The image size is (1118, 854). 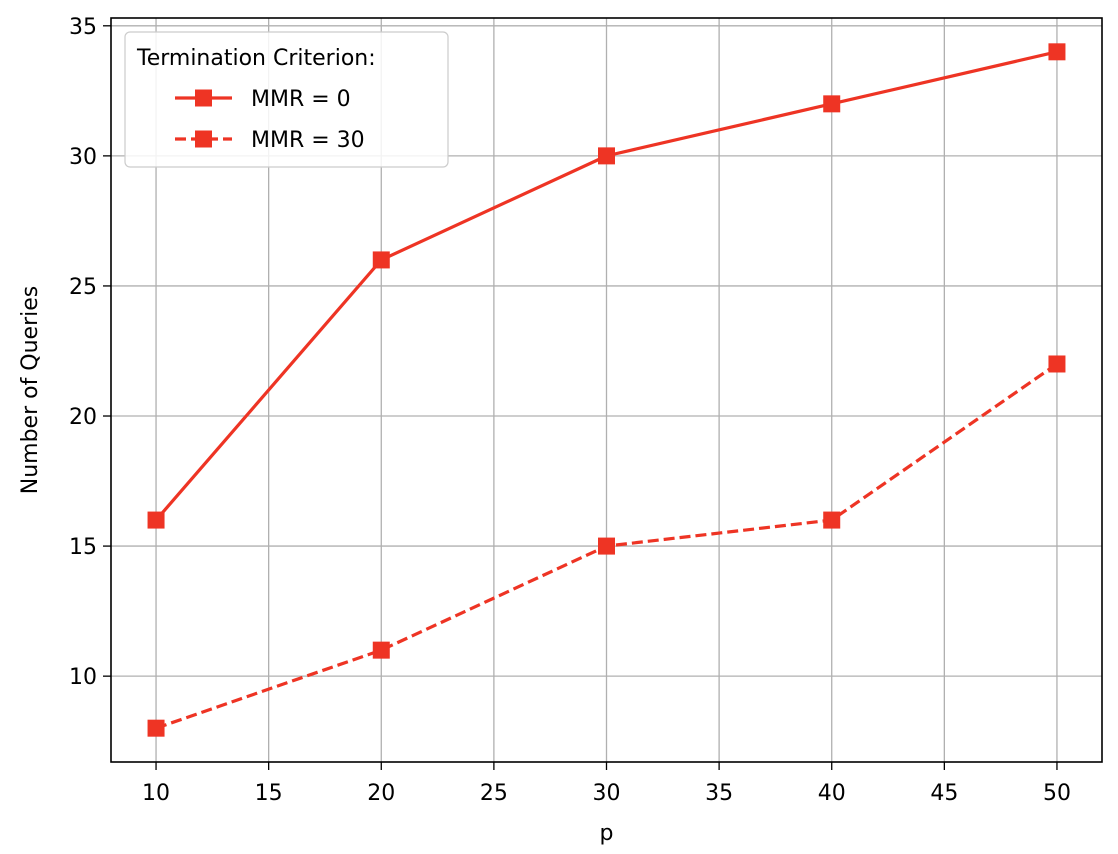 I want to click on x-axis-label: p, so click(x=607, y=833).